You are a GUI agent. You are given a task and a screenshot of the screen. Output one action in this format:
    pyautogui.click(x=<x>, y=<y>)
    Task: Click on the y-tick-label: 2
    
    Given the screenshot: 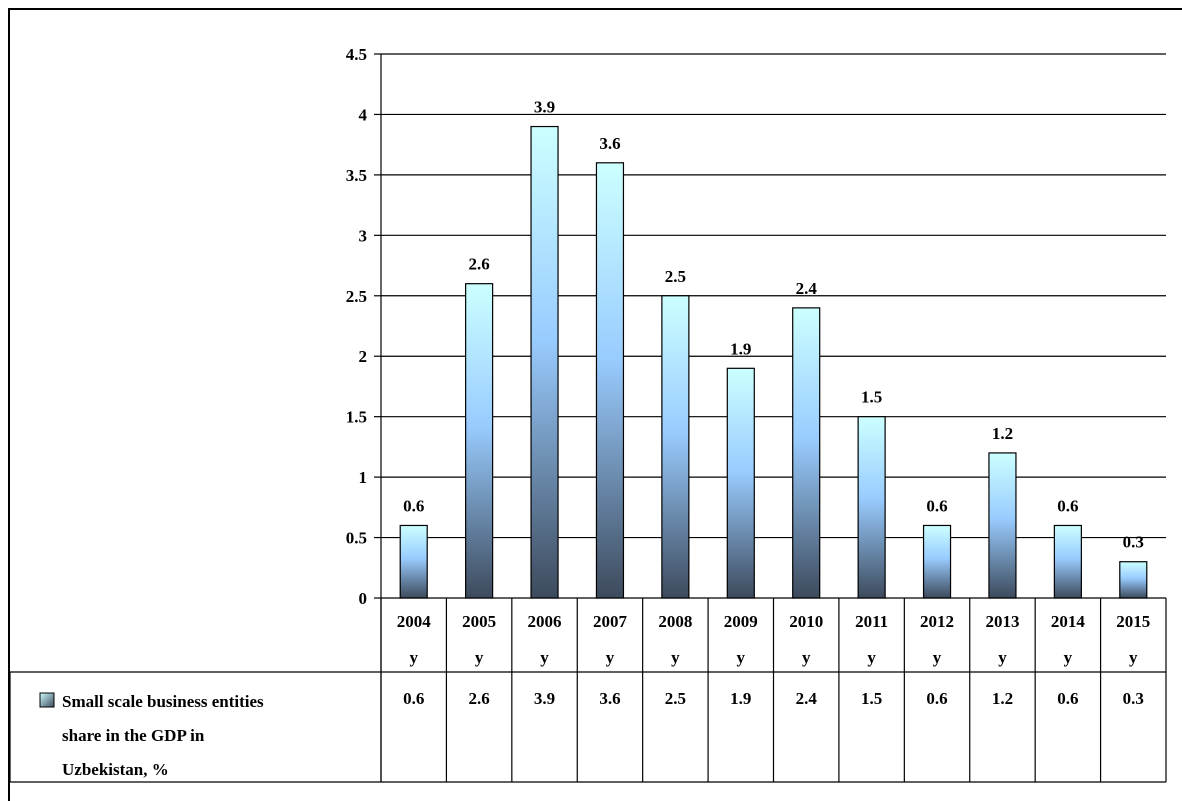 What is the action you would take?
    pyautogui.click(x=363, y=356)
    